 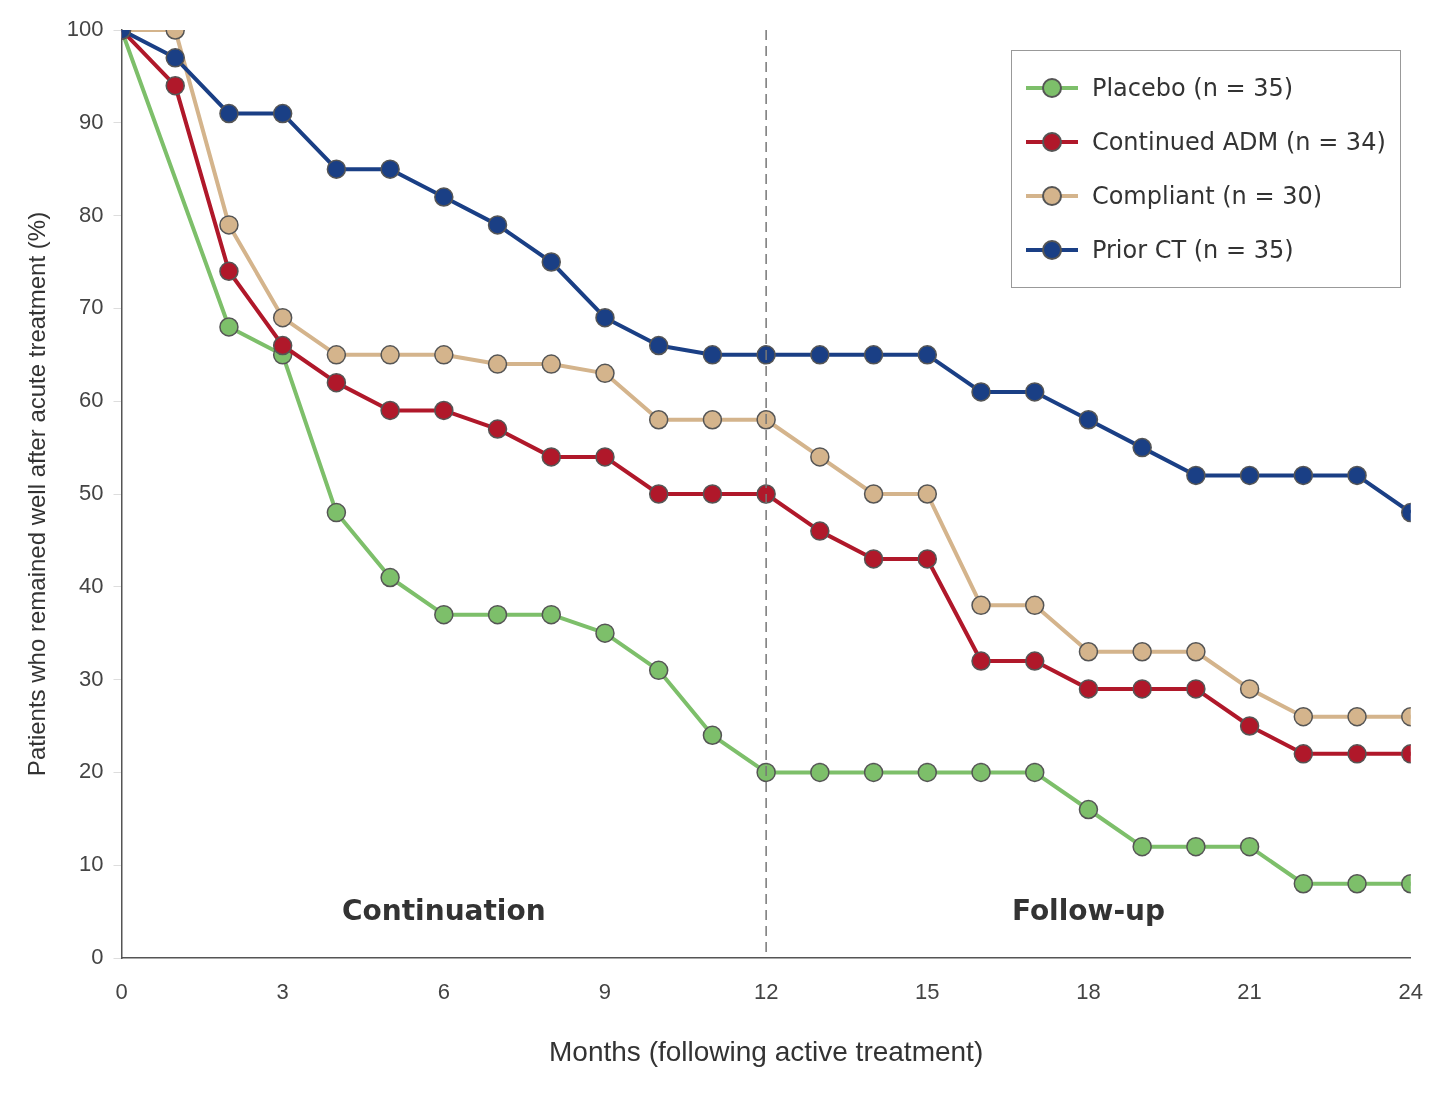 What do you see at coordinates (1238, 142) in the screenshot?
I see `legend-label: Continued ADM (n = 34)` at bounding box center [1238, 142].